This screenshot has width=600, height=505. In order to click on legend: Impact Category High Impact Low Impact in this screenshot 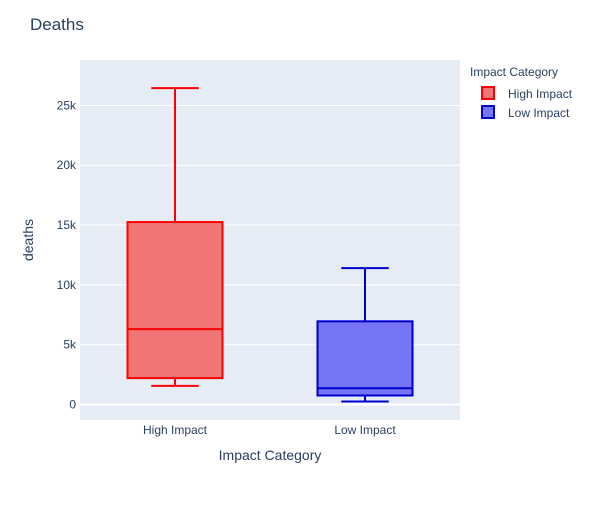, I will do `click(521, 92)`.